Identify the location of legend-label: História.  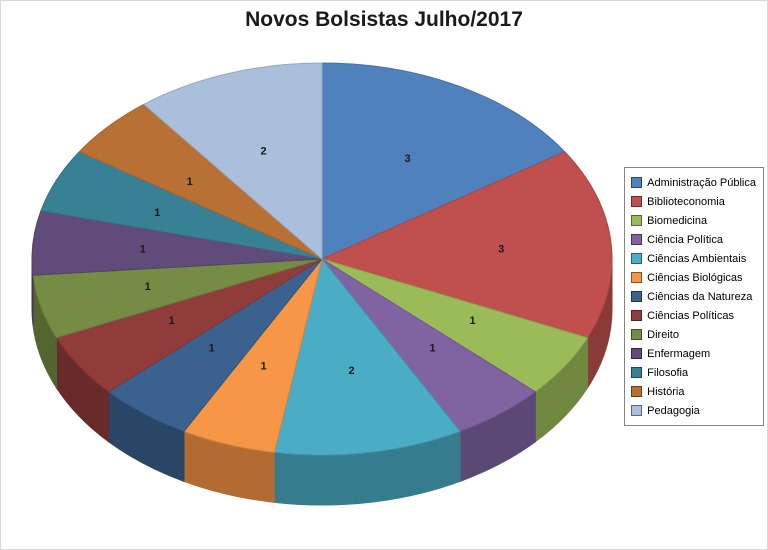
(666, 391).